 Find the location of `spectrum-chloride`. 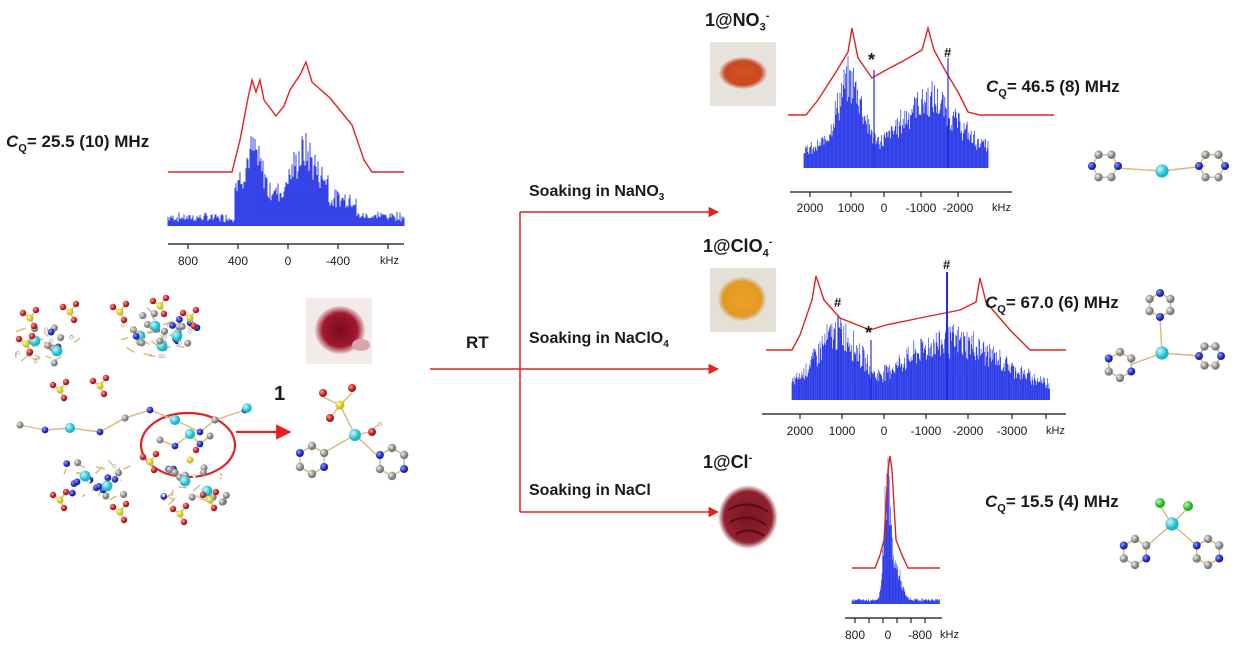

spectrum-chloride is located at coordinates (893, 539).